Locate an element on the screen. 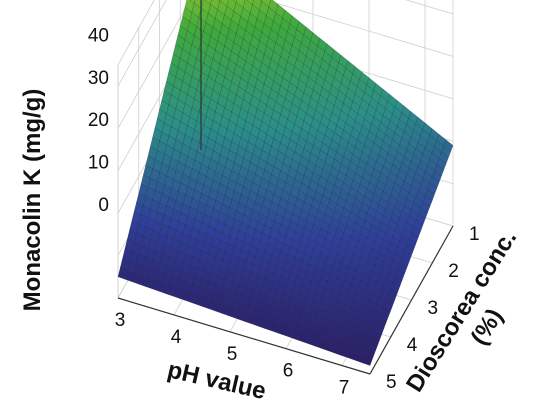  y-tick-label: 4 is located at coordinates (412, 345).